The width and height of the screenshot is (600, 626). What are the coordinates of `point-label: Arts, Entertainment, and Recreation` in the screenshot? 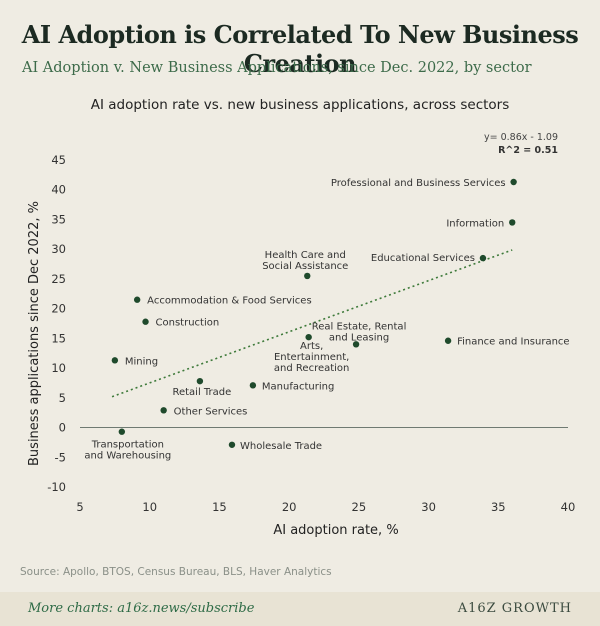 It's located at (311, 357).